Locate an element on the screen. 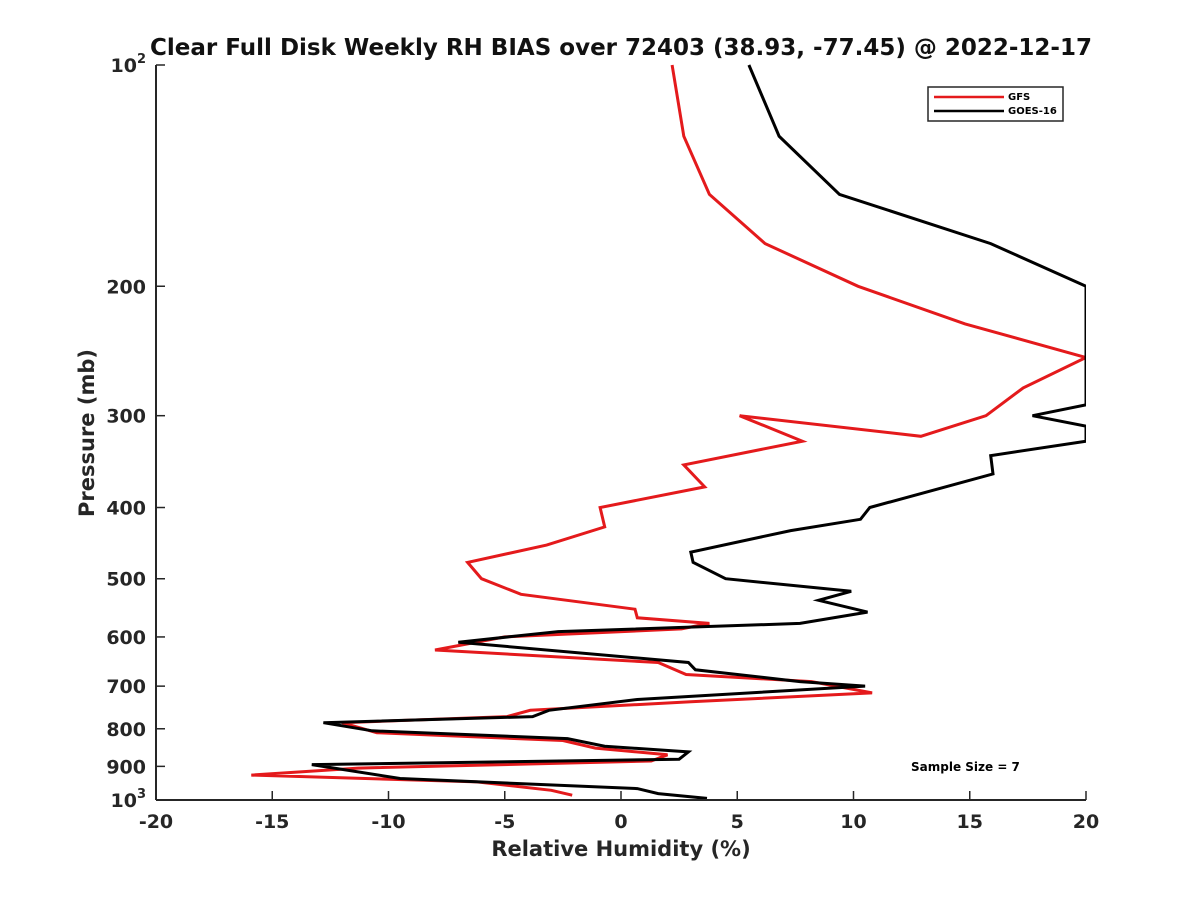 This screenshot has height=900, width=1200. x-tick-label: 15 is located at coordinates (970, 822).